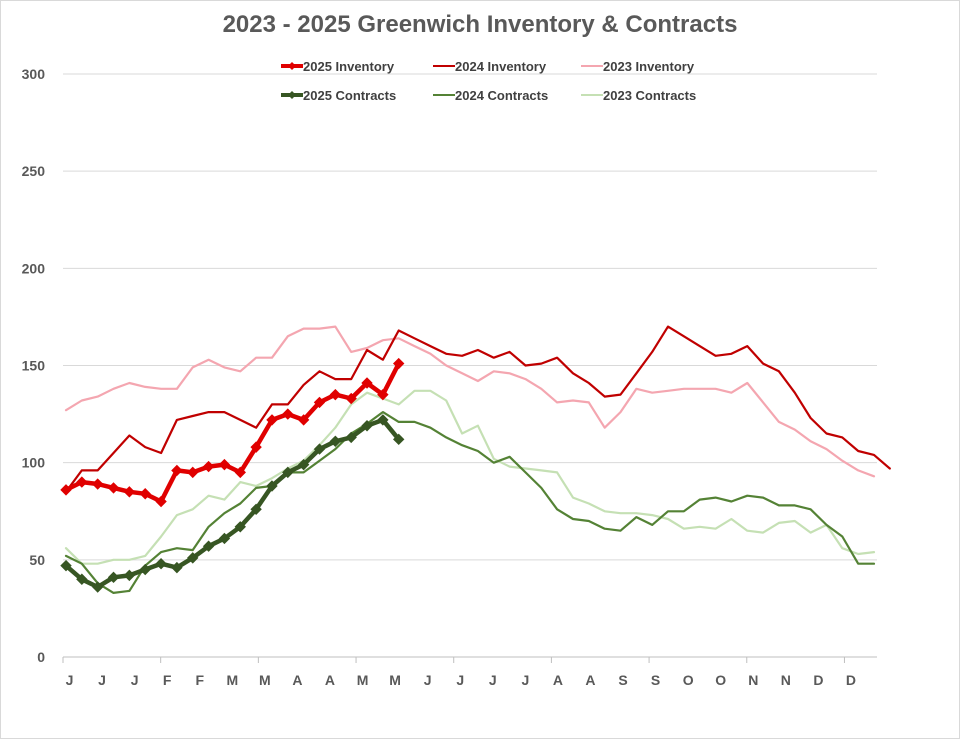  What do you see at coordinates (34, 463) in the screenshot?
I see `y-tick-label: 100` at bounding box center [34, 463].